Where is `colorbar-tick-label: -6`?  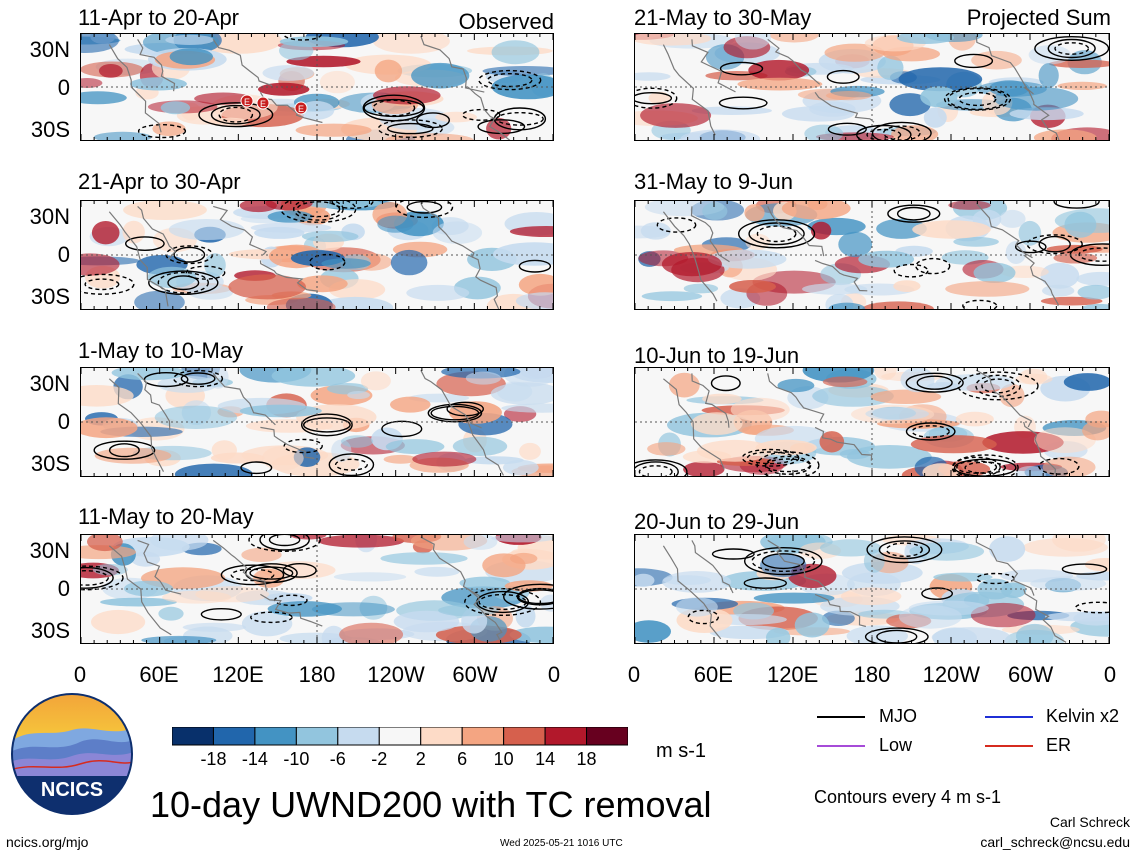
colorbar-tick-label: -6 is located at coordinates (337, 759).